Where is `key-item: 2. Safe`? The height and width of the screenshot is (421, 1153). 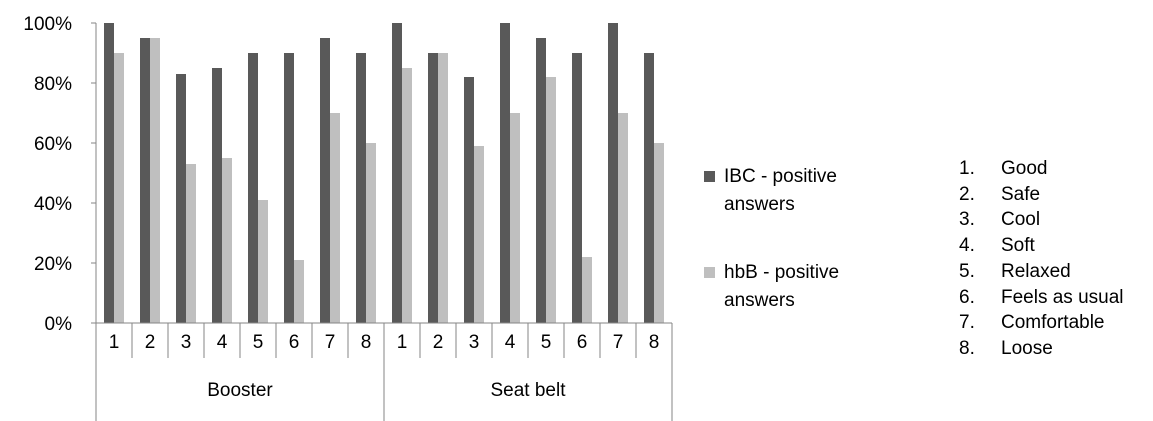 key-item: 2. Safe is located at coordinates (1041, 195).